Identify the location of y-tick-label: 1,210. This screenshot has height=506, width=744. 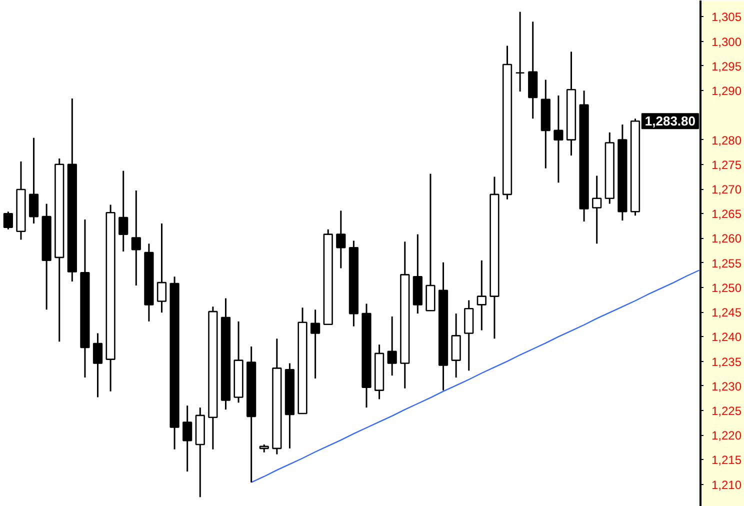
(727, 485).